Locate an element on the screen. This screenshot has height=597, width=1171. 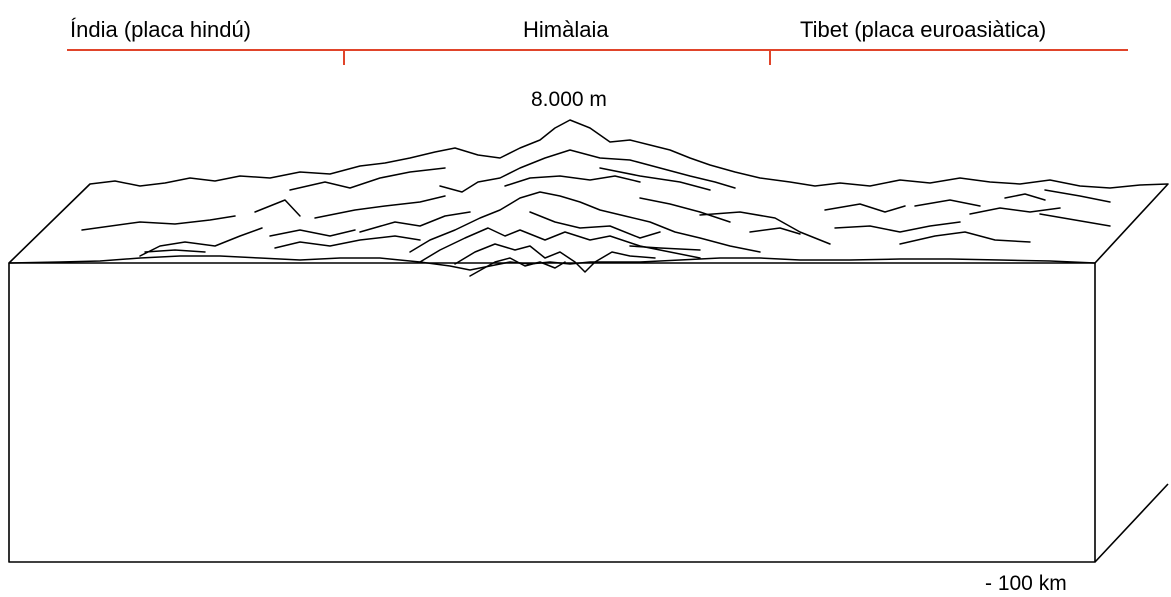
region-bar is located at coordinates (597, 57).